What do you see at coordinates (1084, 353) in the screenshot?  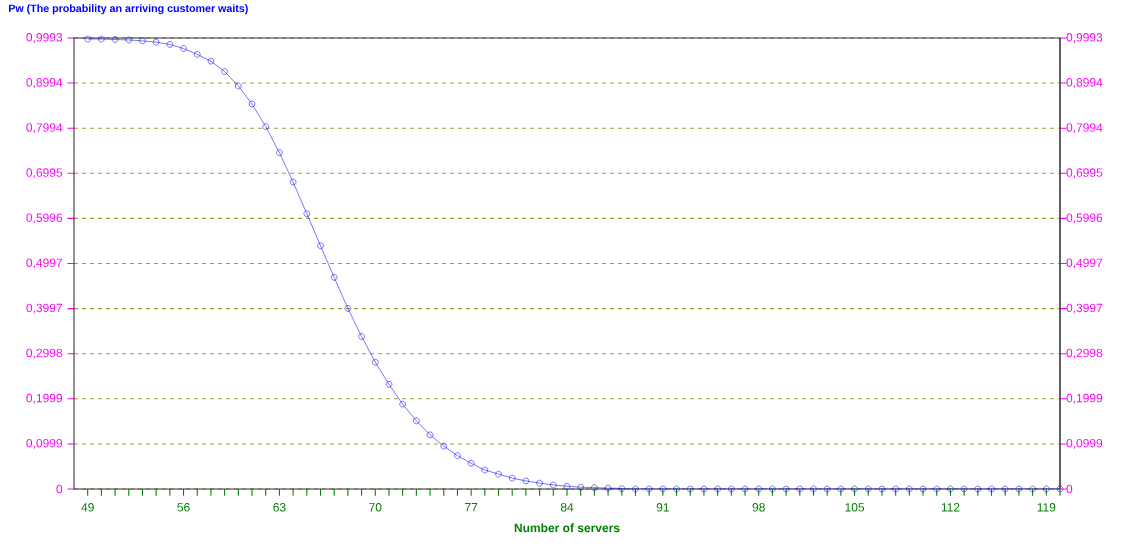 I see `y2-tick-label: 0,2998` at bounding box center [1084, 353].